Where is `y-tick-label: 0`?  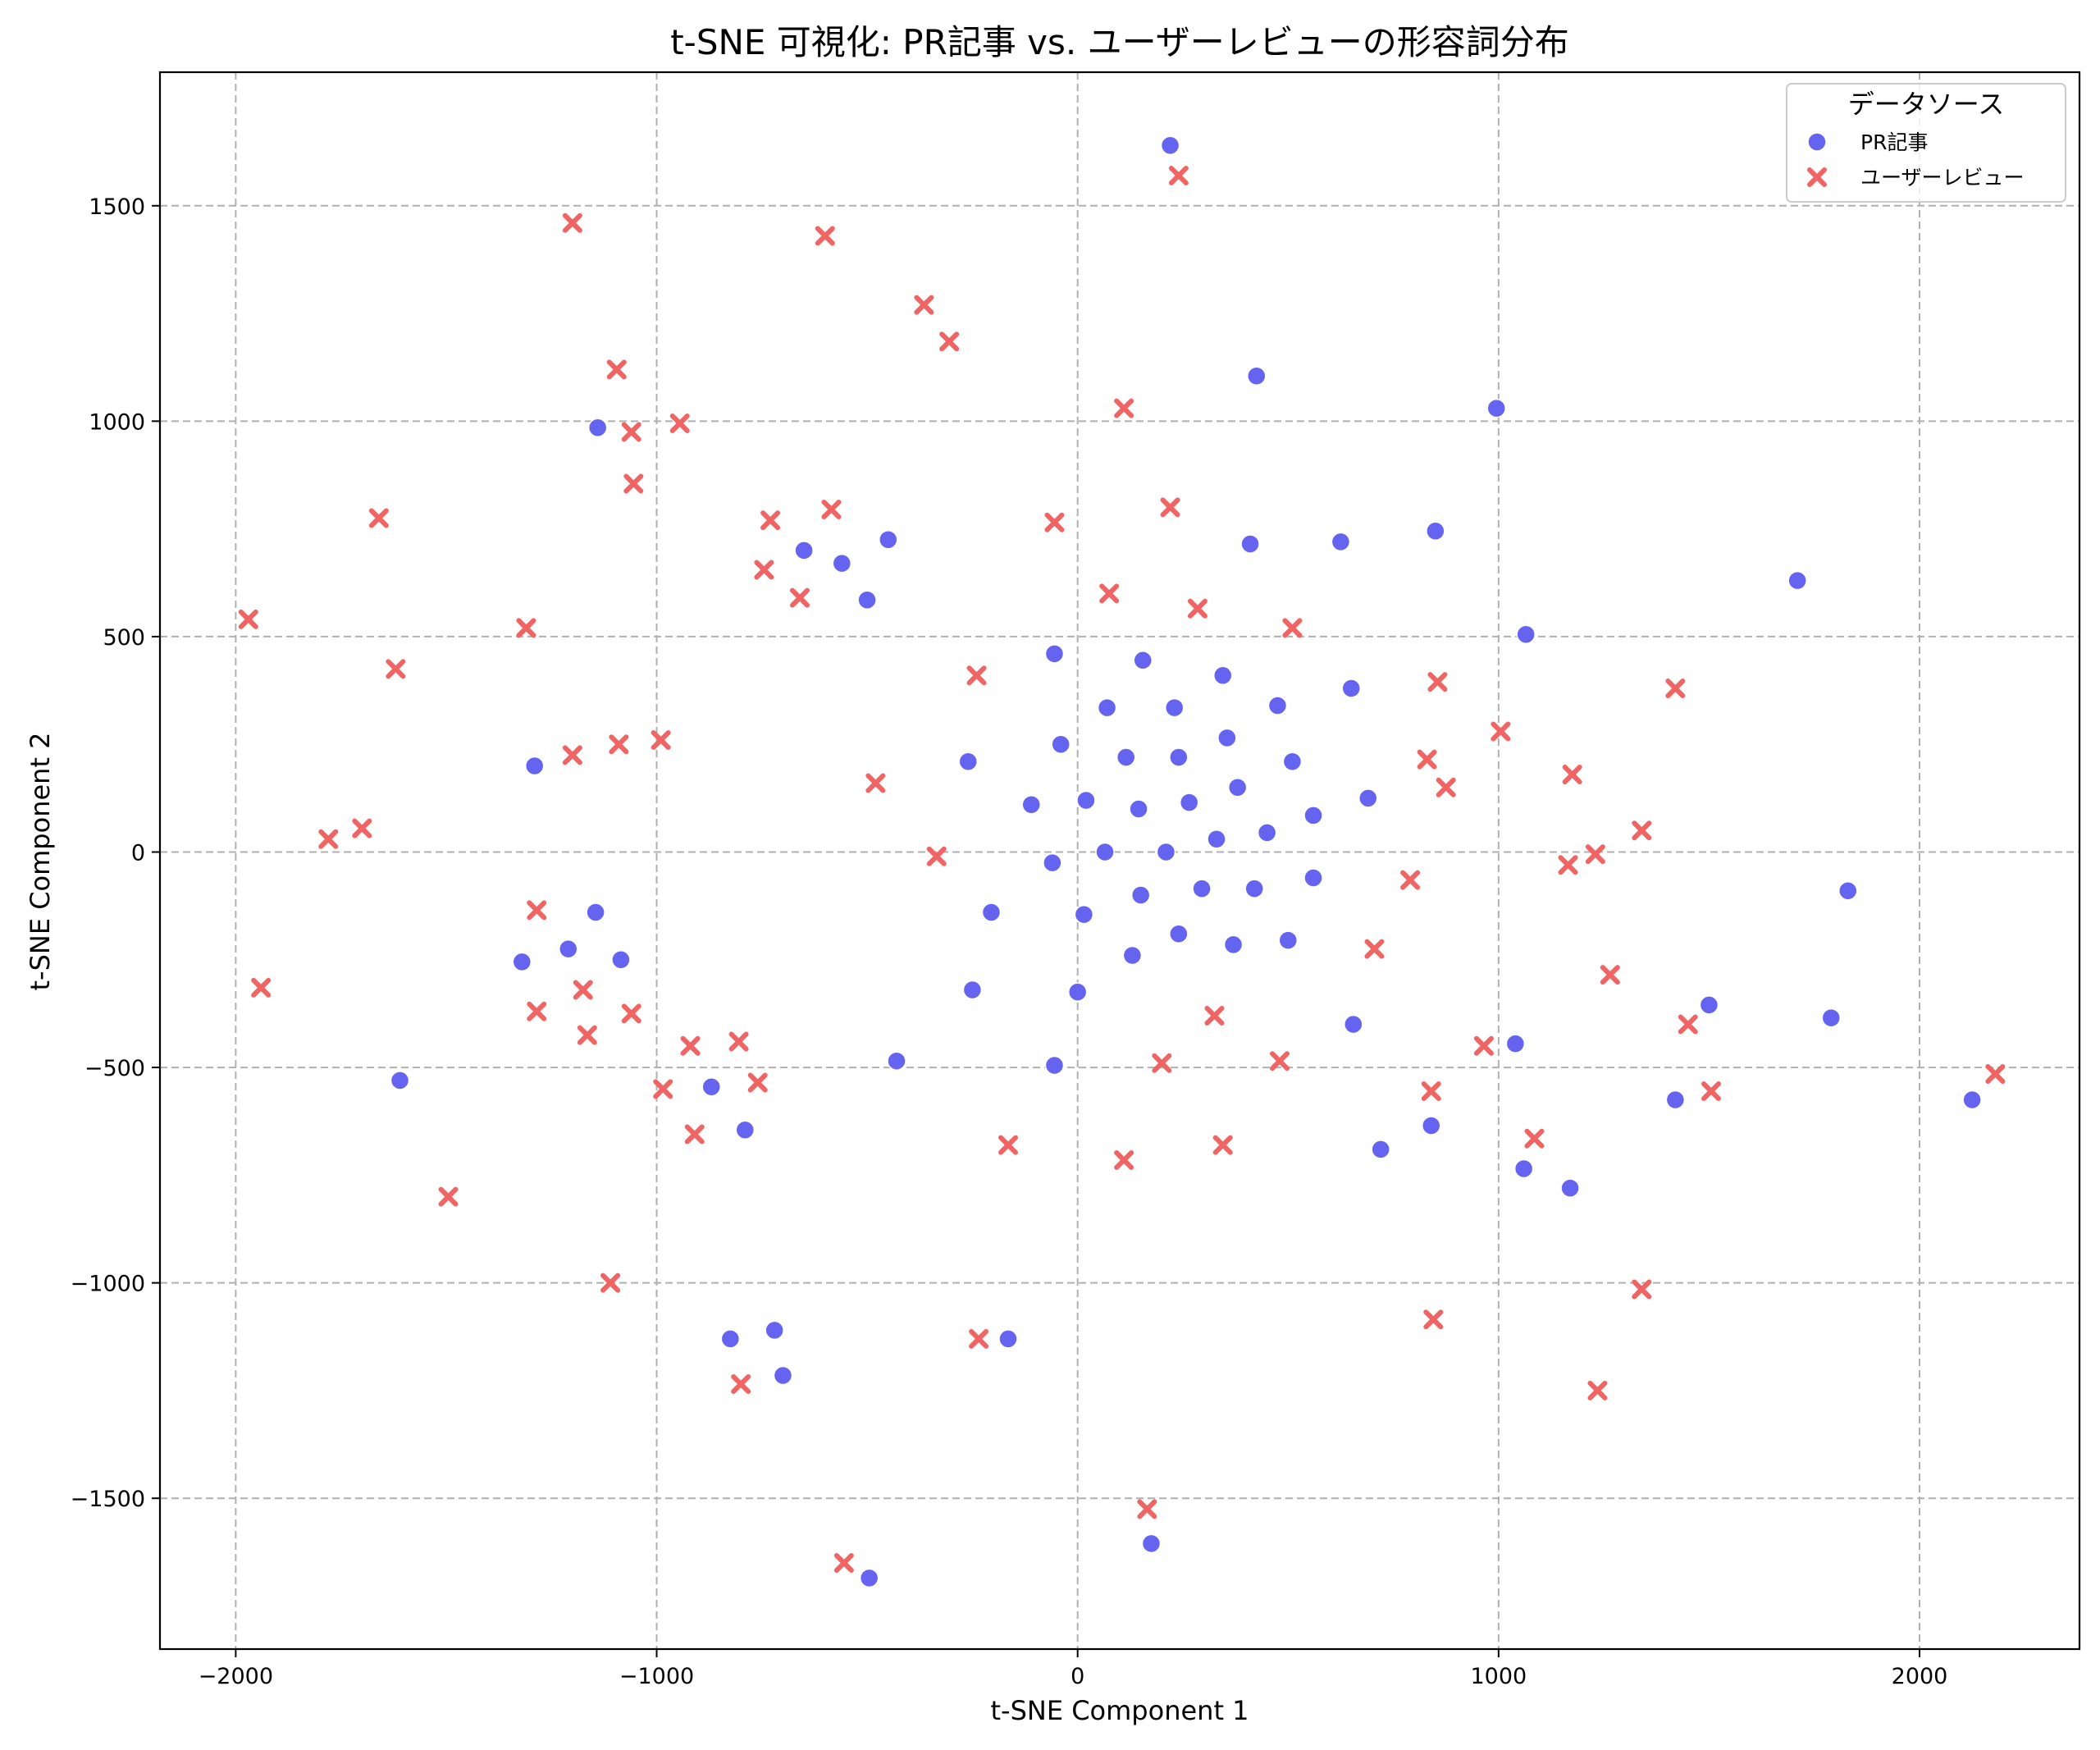
y-tick-label: 0 is located at coordinates (138, 853).